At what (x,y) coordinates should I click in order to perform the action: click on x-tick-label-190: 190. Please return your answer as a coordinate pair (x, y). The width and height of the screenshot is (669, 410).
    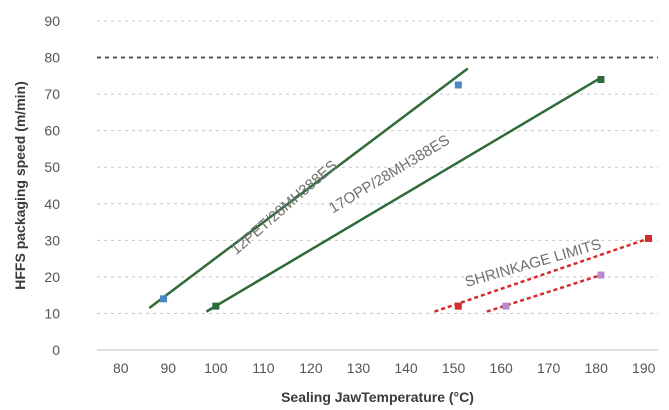
    Looking at the image, I should click on (644, 368).